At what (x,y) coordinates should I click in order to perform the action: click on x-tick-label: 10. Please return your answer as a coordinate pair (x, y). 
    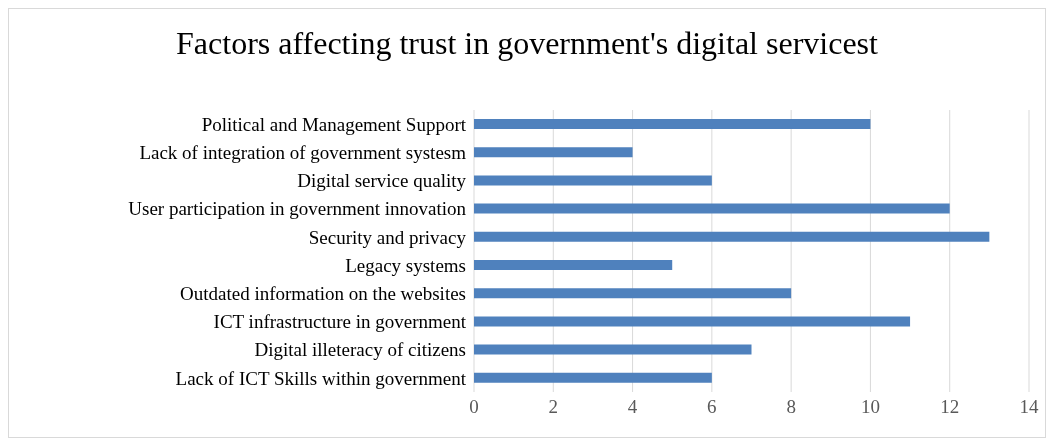
    Looking at the image, I should click on (870, 407).